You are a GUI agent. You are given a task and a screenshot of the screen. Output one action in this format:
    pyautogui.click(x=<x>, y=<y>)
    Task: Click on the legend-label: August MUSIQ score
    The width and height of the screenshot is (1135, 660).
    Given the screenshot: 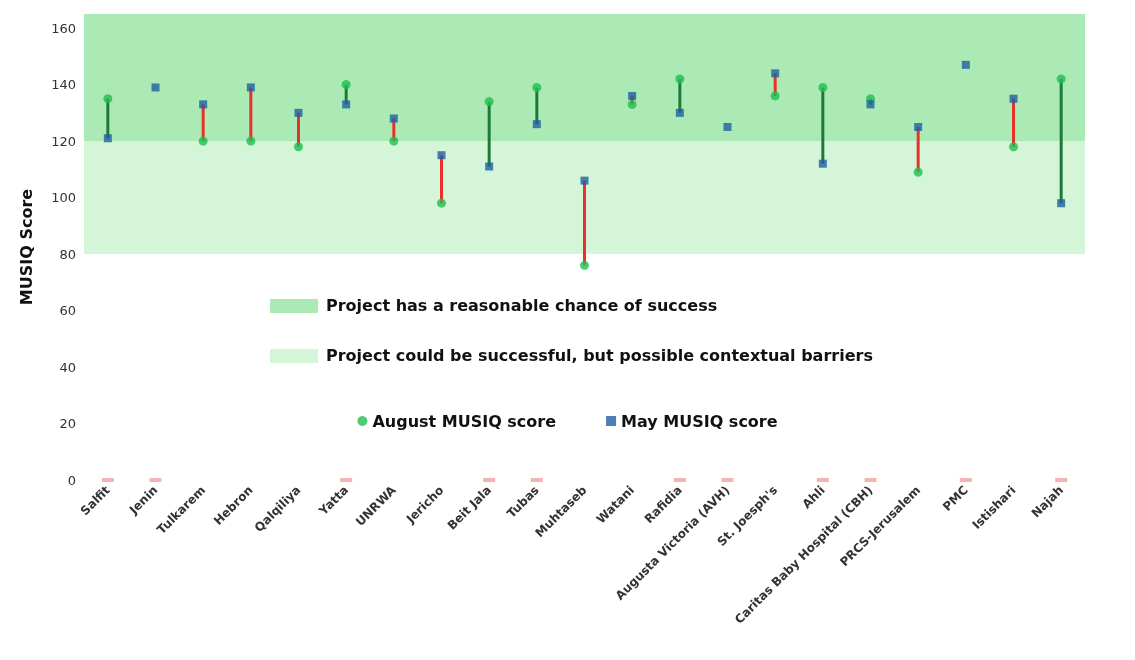 What is the action you would take?
    pyautogui.click(x=464, y=421)
    